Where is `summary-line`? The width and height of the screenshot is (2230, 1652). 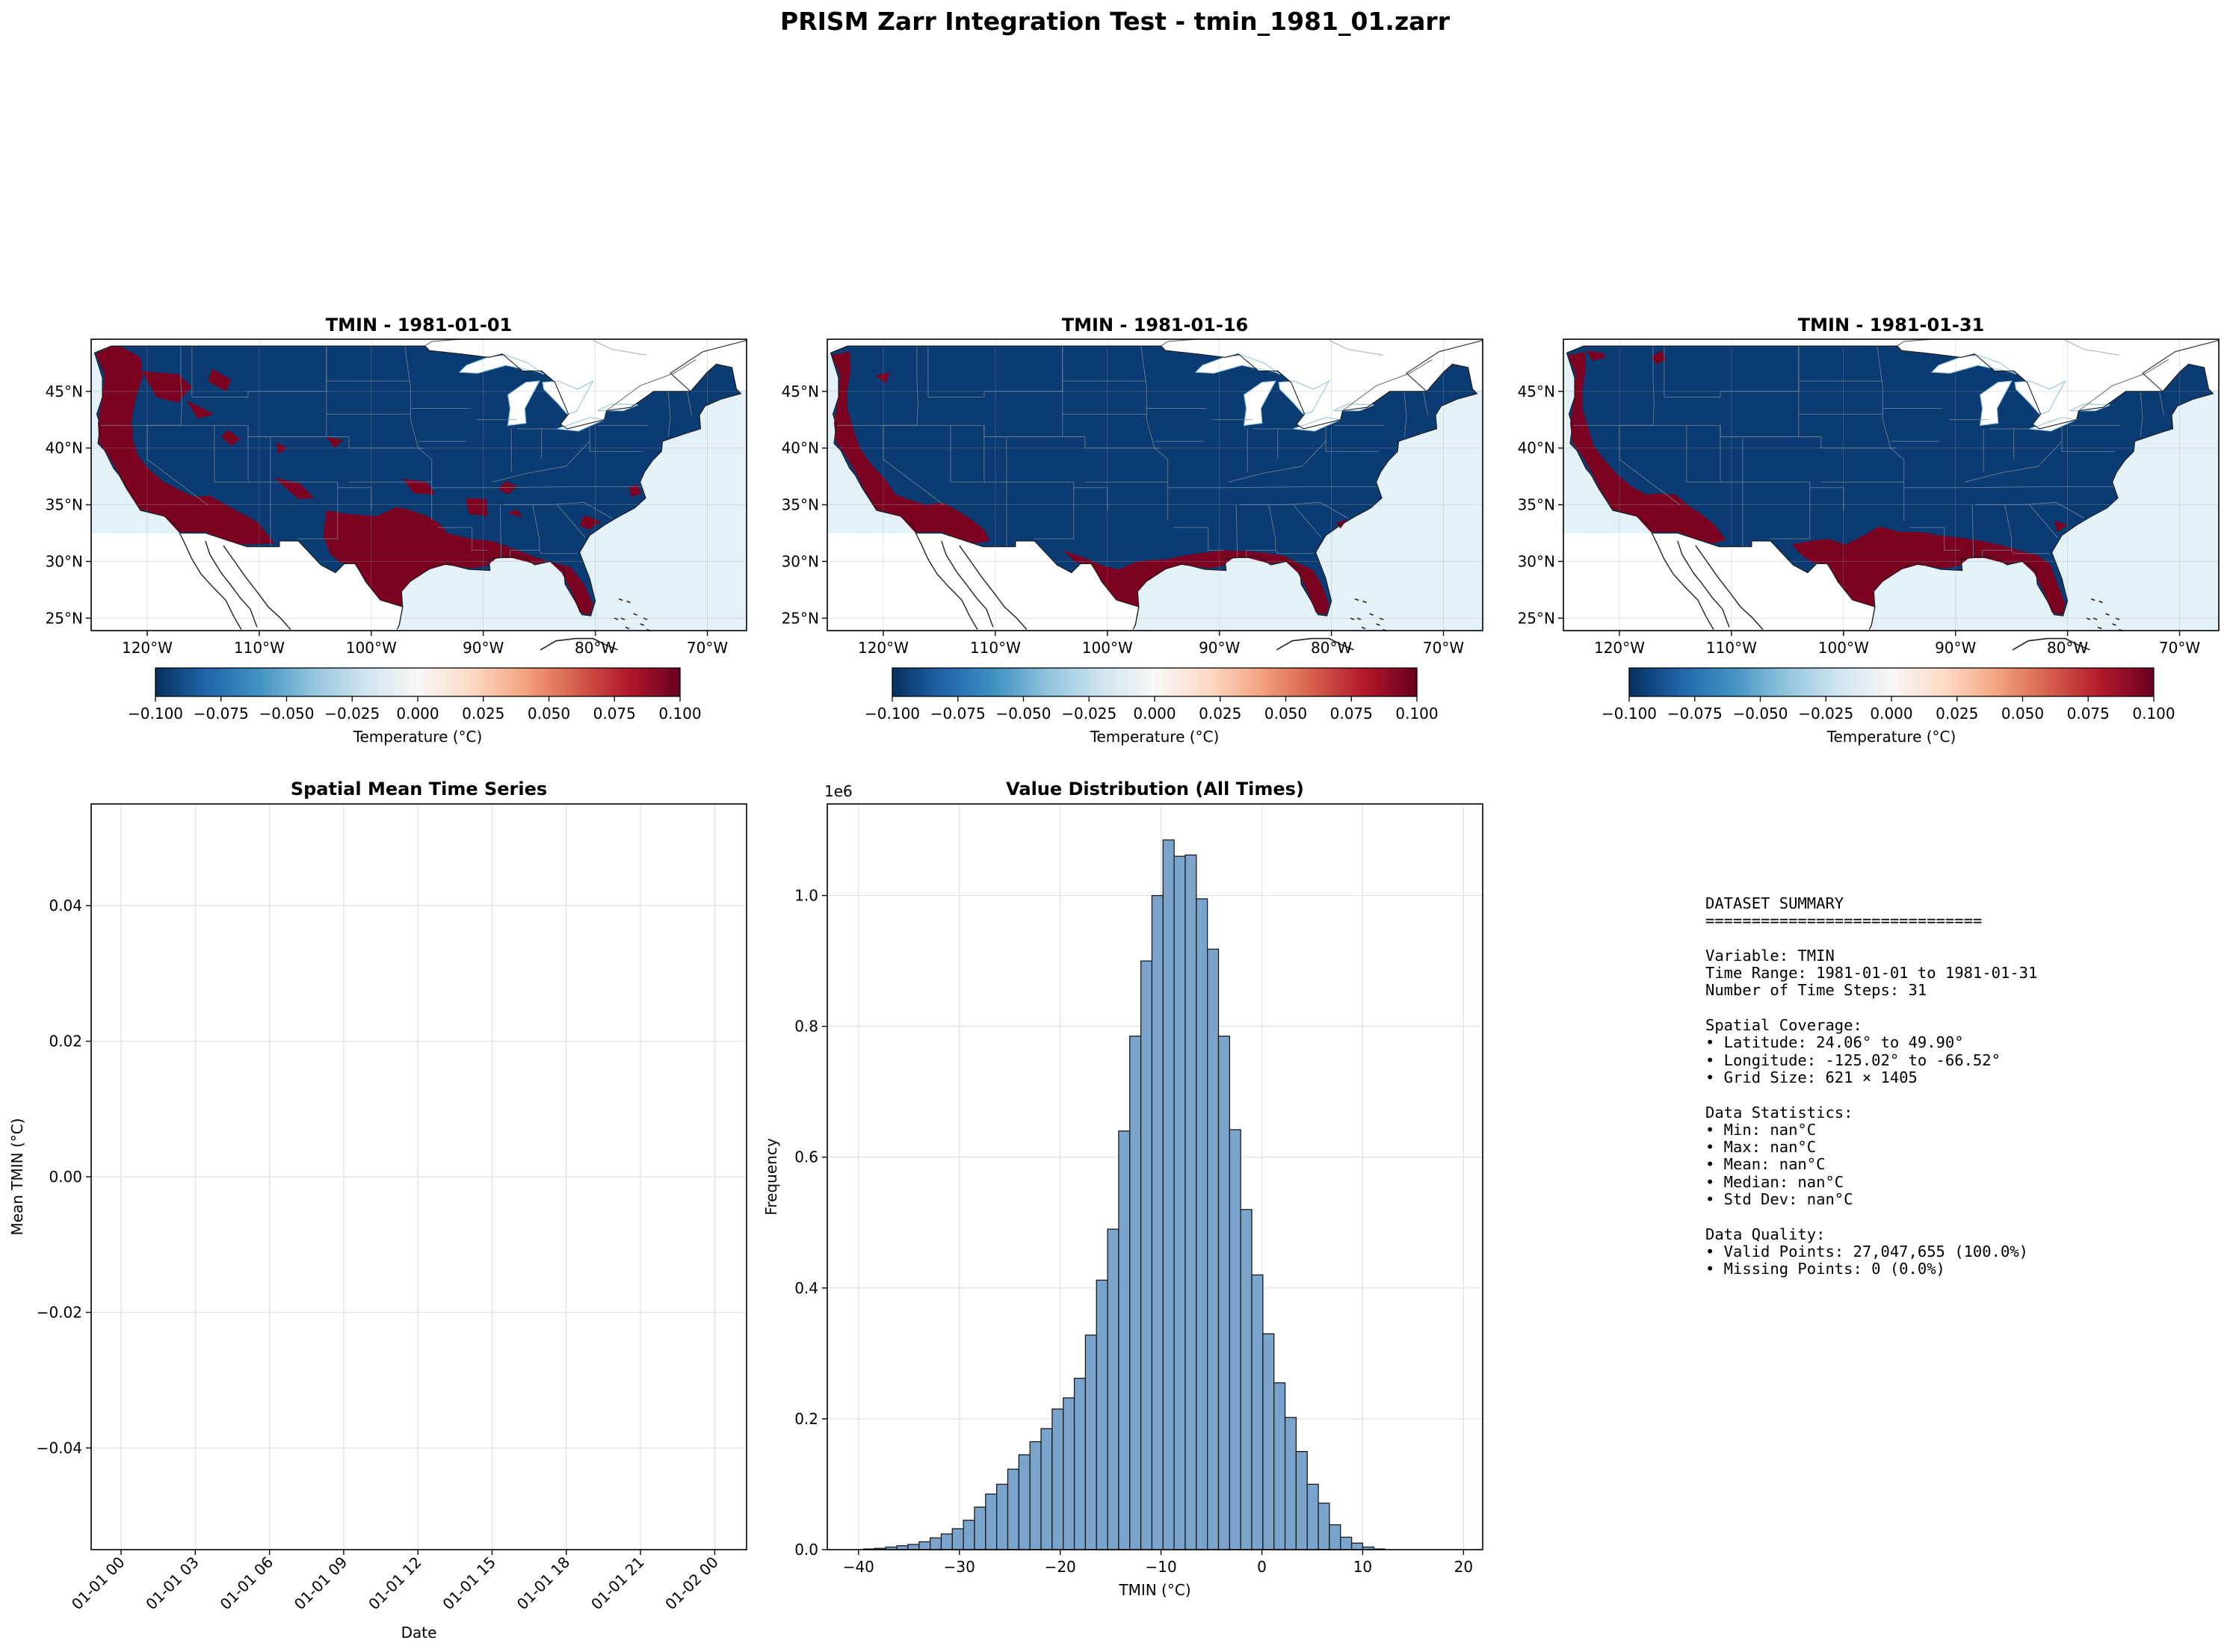 summary-line is located at coordinates (1871, 1216).